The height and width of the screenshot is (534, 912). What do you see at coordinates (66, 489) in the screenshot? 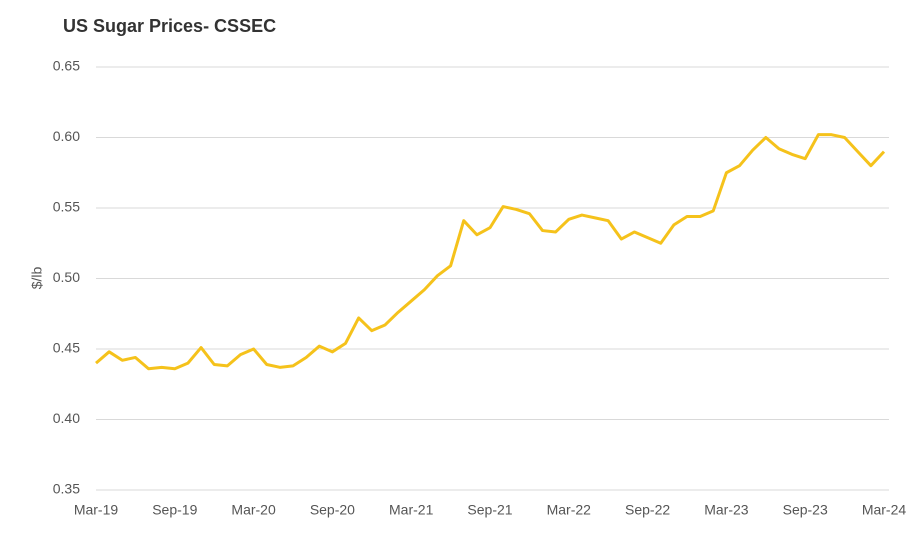
I see `y-tick-label: 0.35` at bounding box center [66, 489].